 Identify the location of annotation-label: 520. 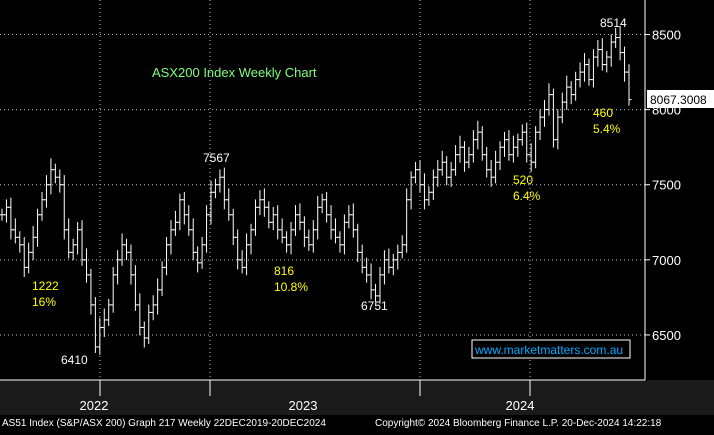
(523, 180).